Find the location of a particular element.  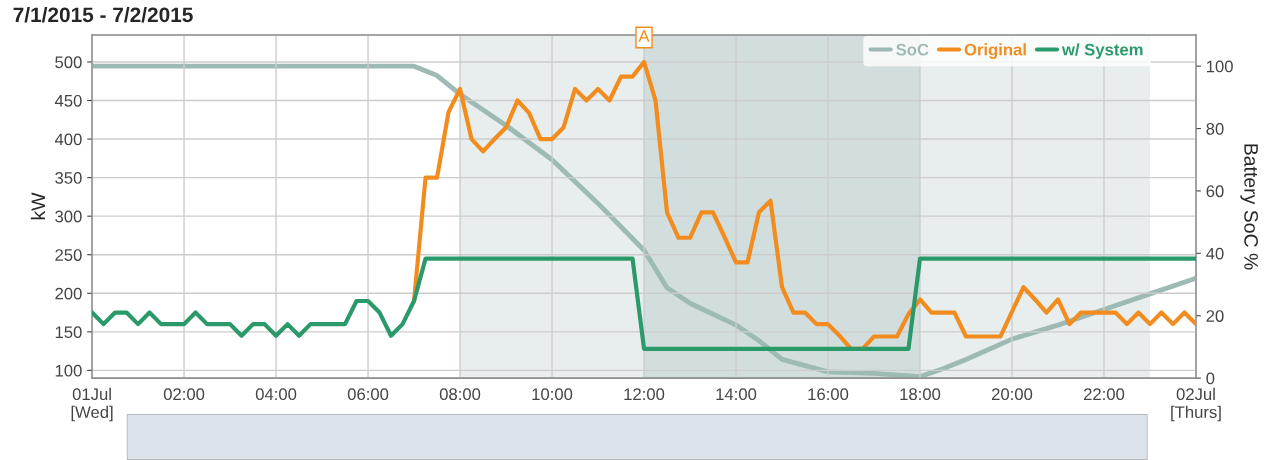

x-tick-label: 16:00 is located at coordinates (828, 394).